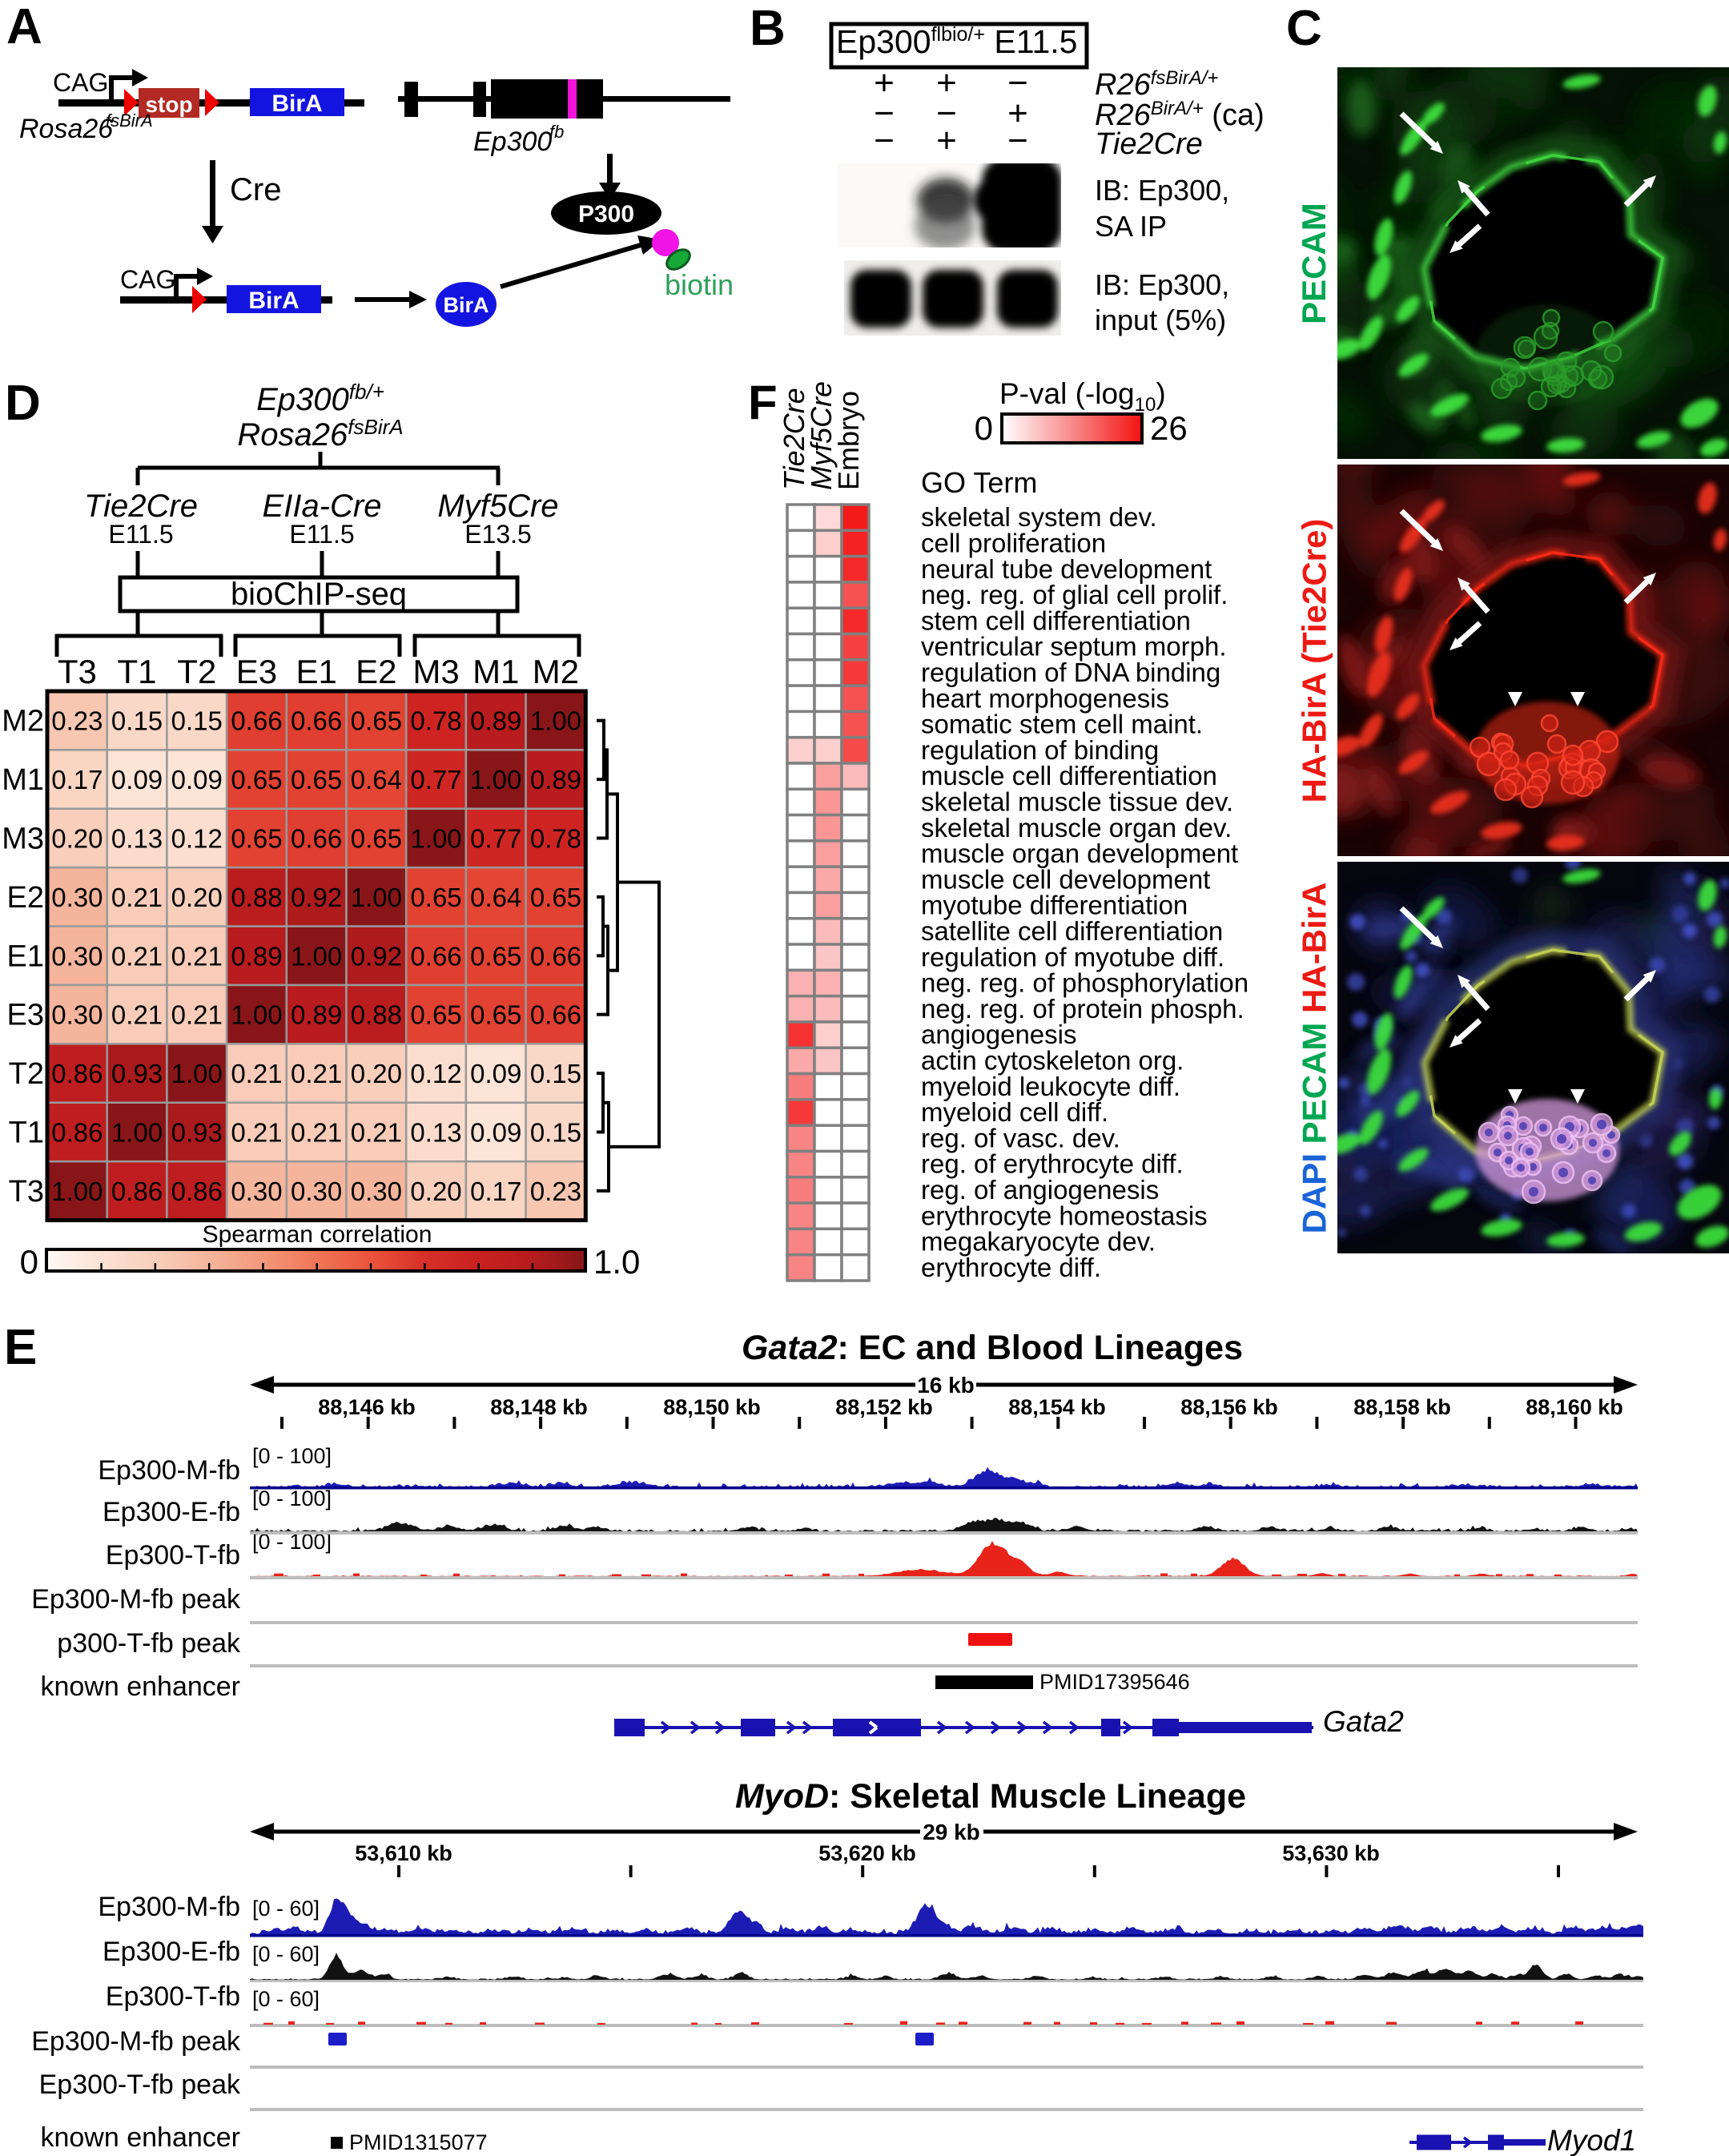 The image size is (1729, 2156). I want to click on svg-text: P-val (-log10), so click(1082, 396).